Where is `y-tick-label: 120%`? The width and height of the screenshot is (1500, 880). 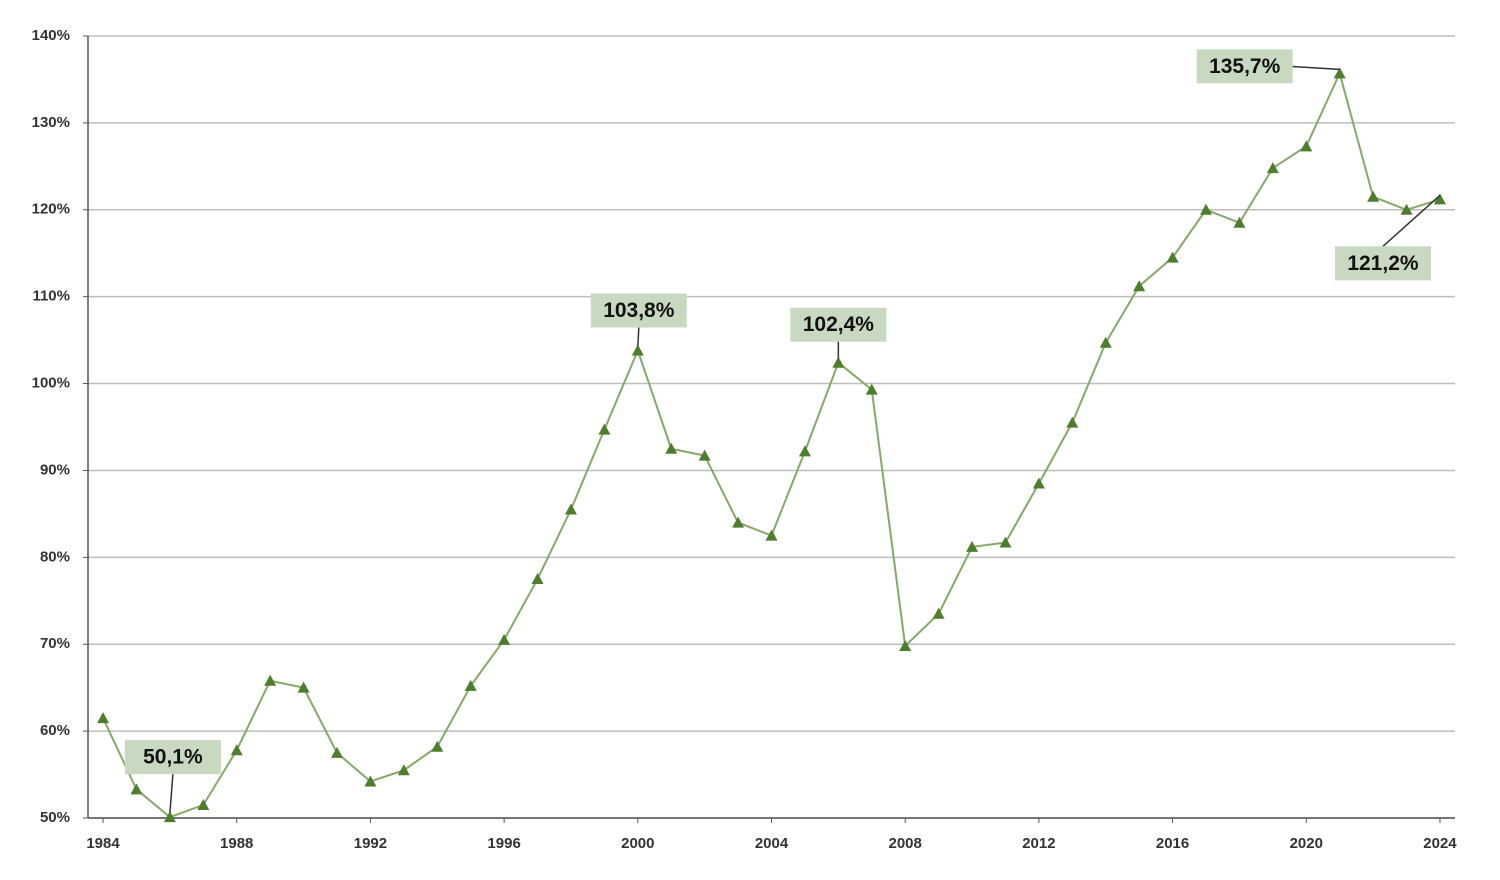 y-tick-label: 120% is located at coordinates (51, 209).